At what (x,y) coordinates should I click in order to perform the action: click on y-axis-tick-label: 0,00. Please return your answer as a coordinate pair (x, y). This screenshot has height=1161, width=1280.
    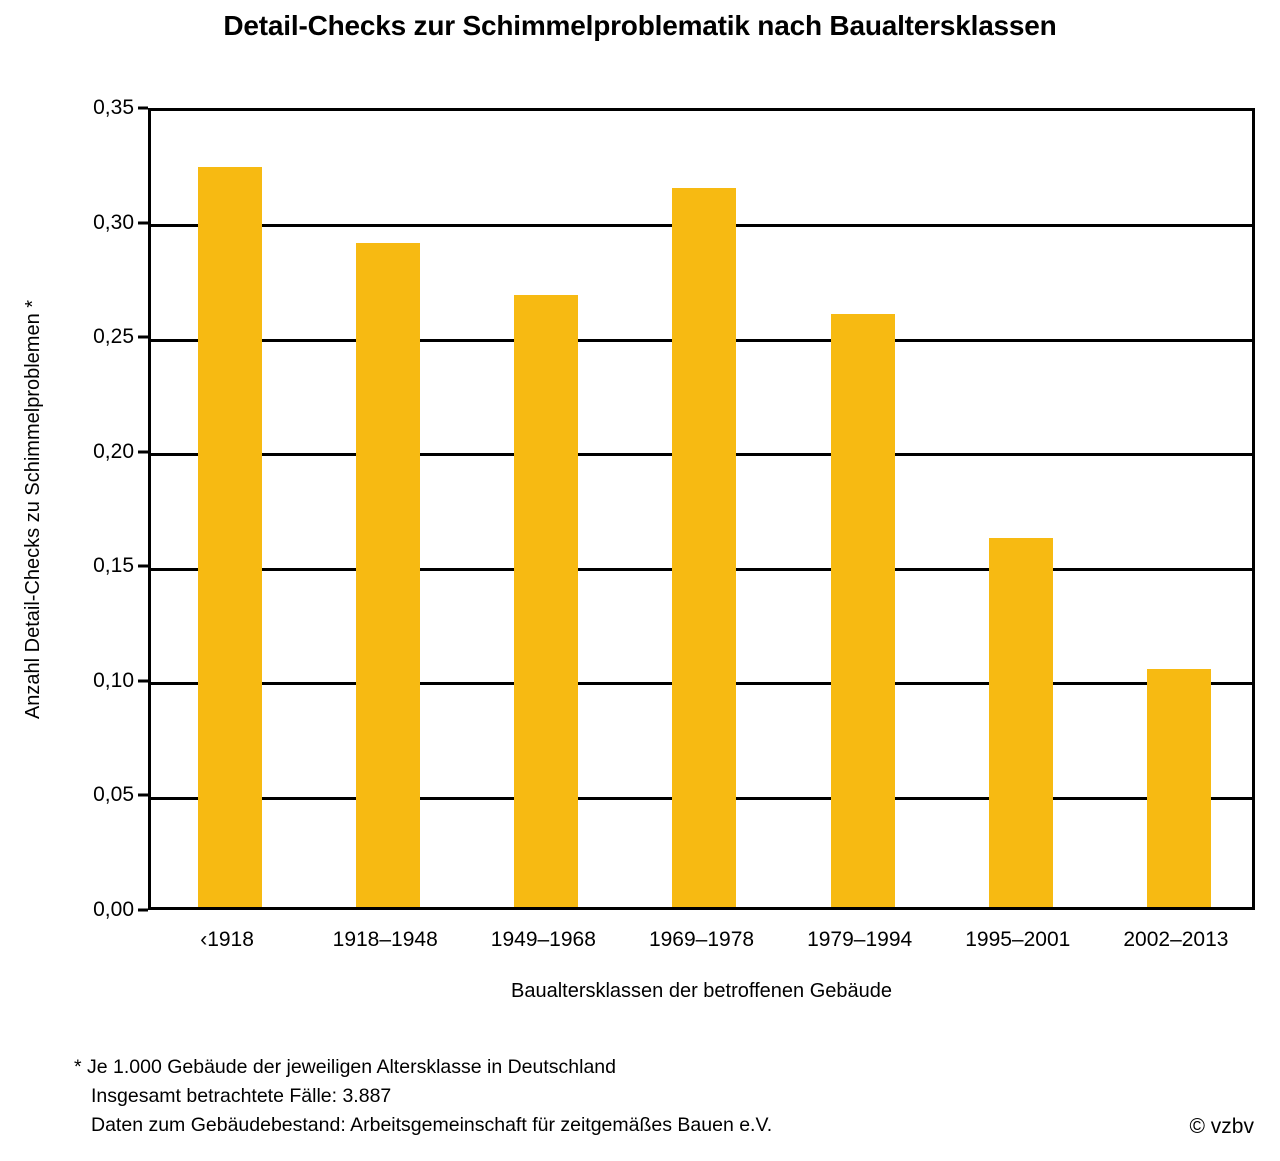
    Looking at the image, I should click on (113, 909).